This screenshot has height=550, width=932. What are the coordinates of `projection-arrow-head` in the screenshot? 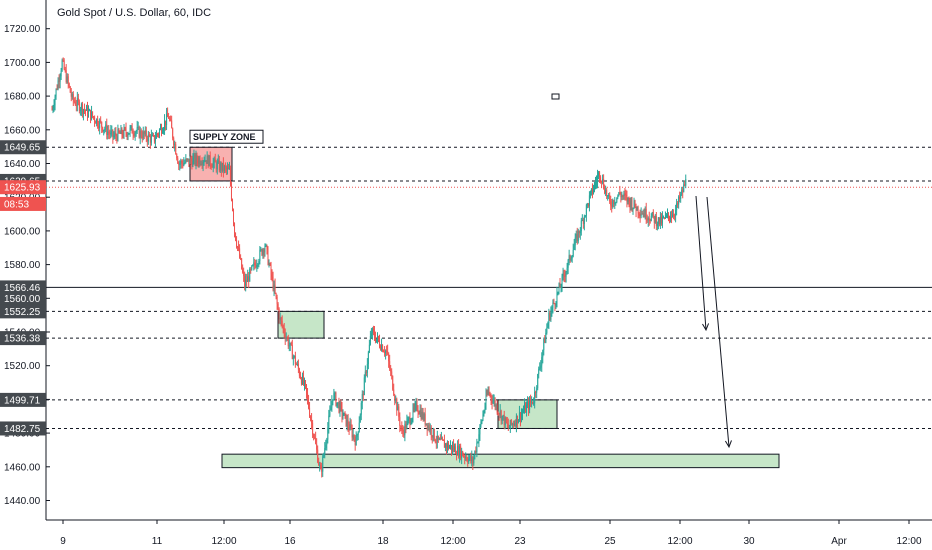 It's located at (728, 444).